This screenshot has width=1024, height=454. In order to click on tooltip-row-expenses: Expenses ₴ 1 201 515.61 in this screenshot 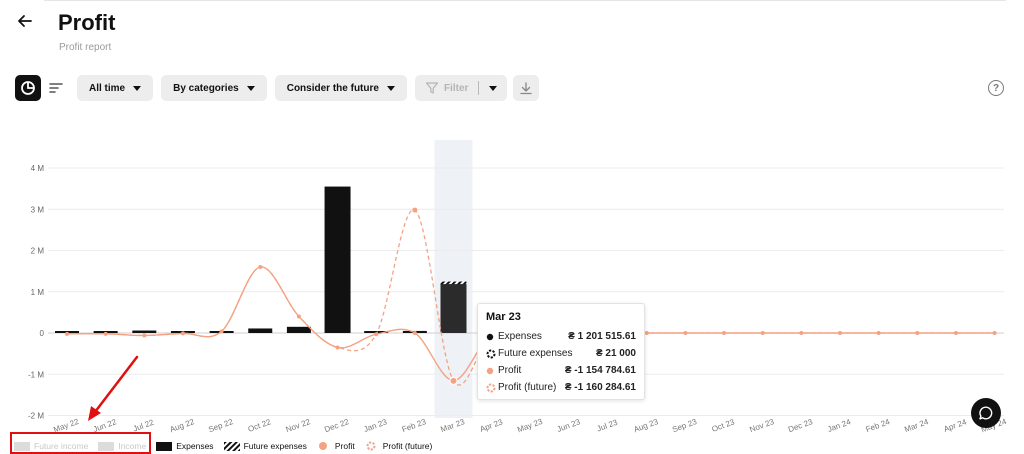, I will do `click(561, 336)`.